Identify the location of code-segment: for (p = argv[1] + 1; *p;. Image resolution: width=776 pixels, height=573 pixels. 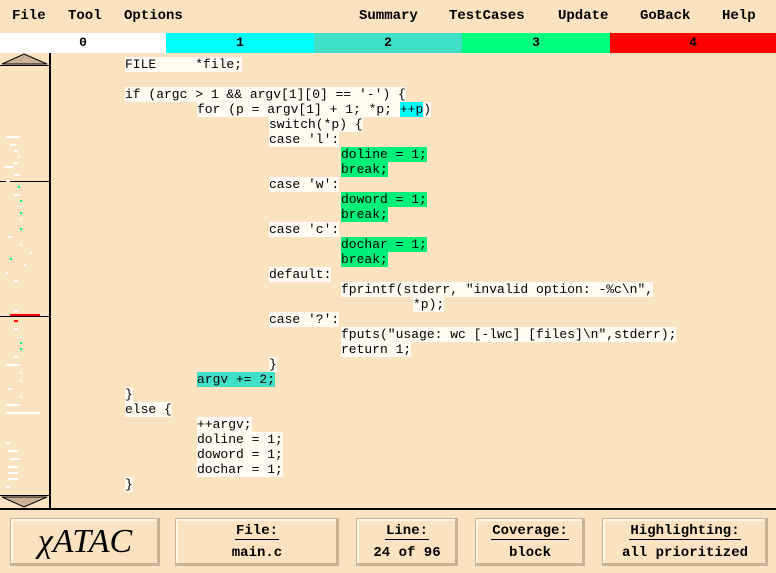
(298, 109).